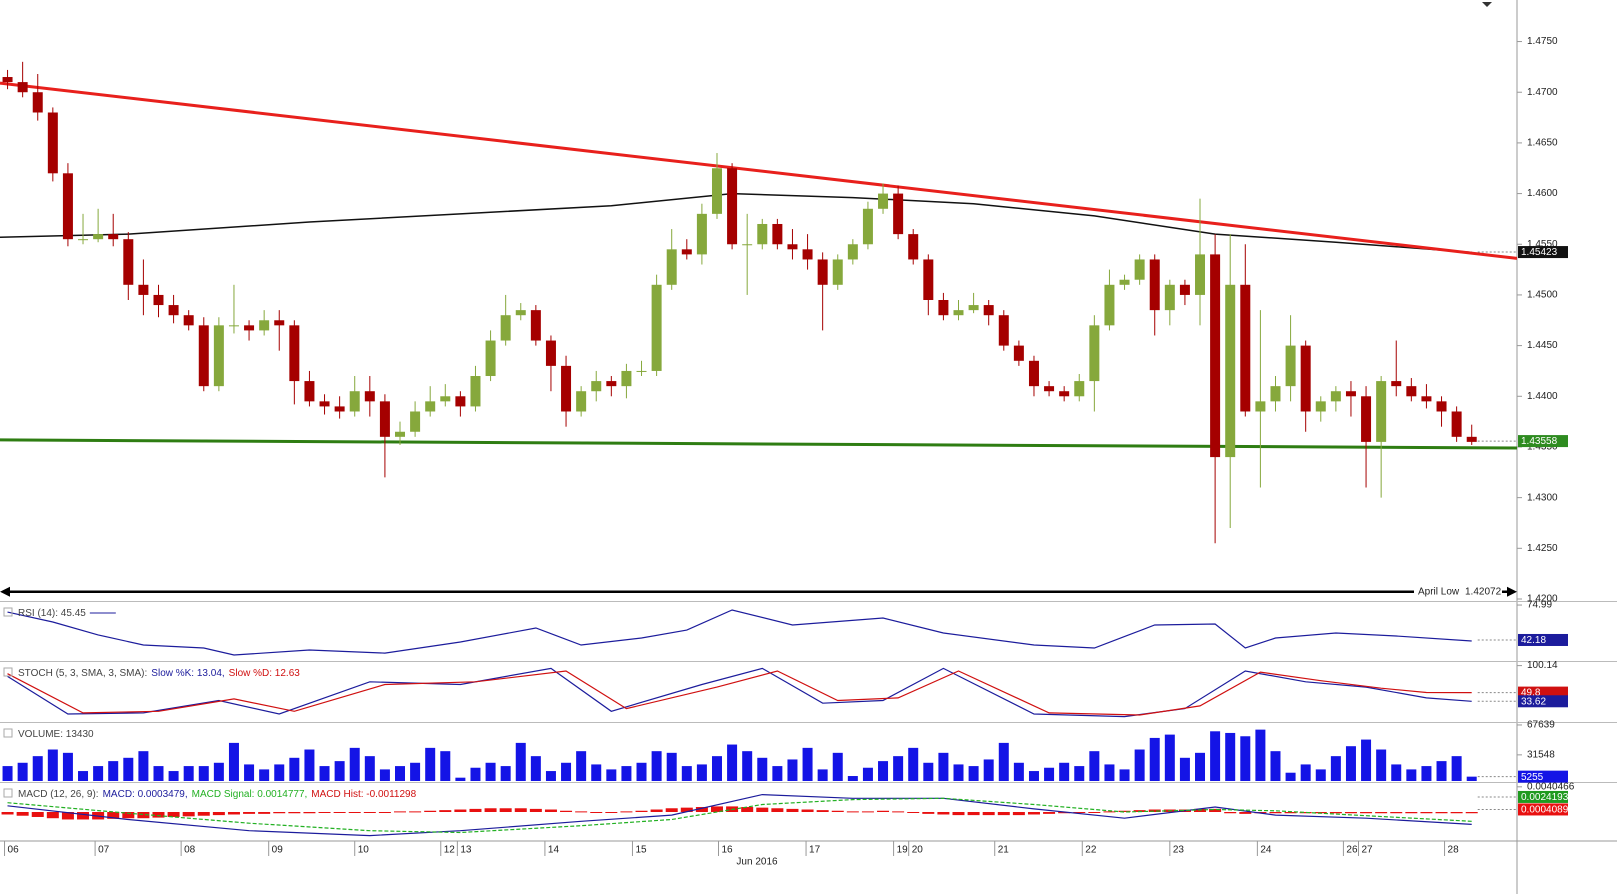  What do you see at coordinates (104, 850) in the screenshot?
I see `x-tick-label: 07` at bounding box center [104, 850].